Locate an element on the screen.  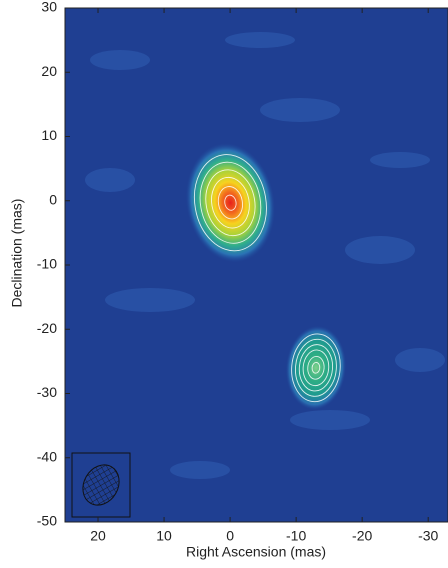
y-tick-label: -40 is located at coordinates (47, 456).